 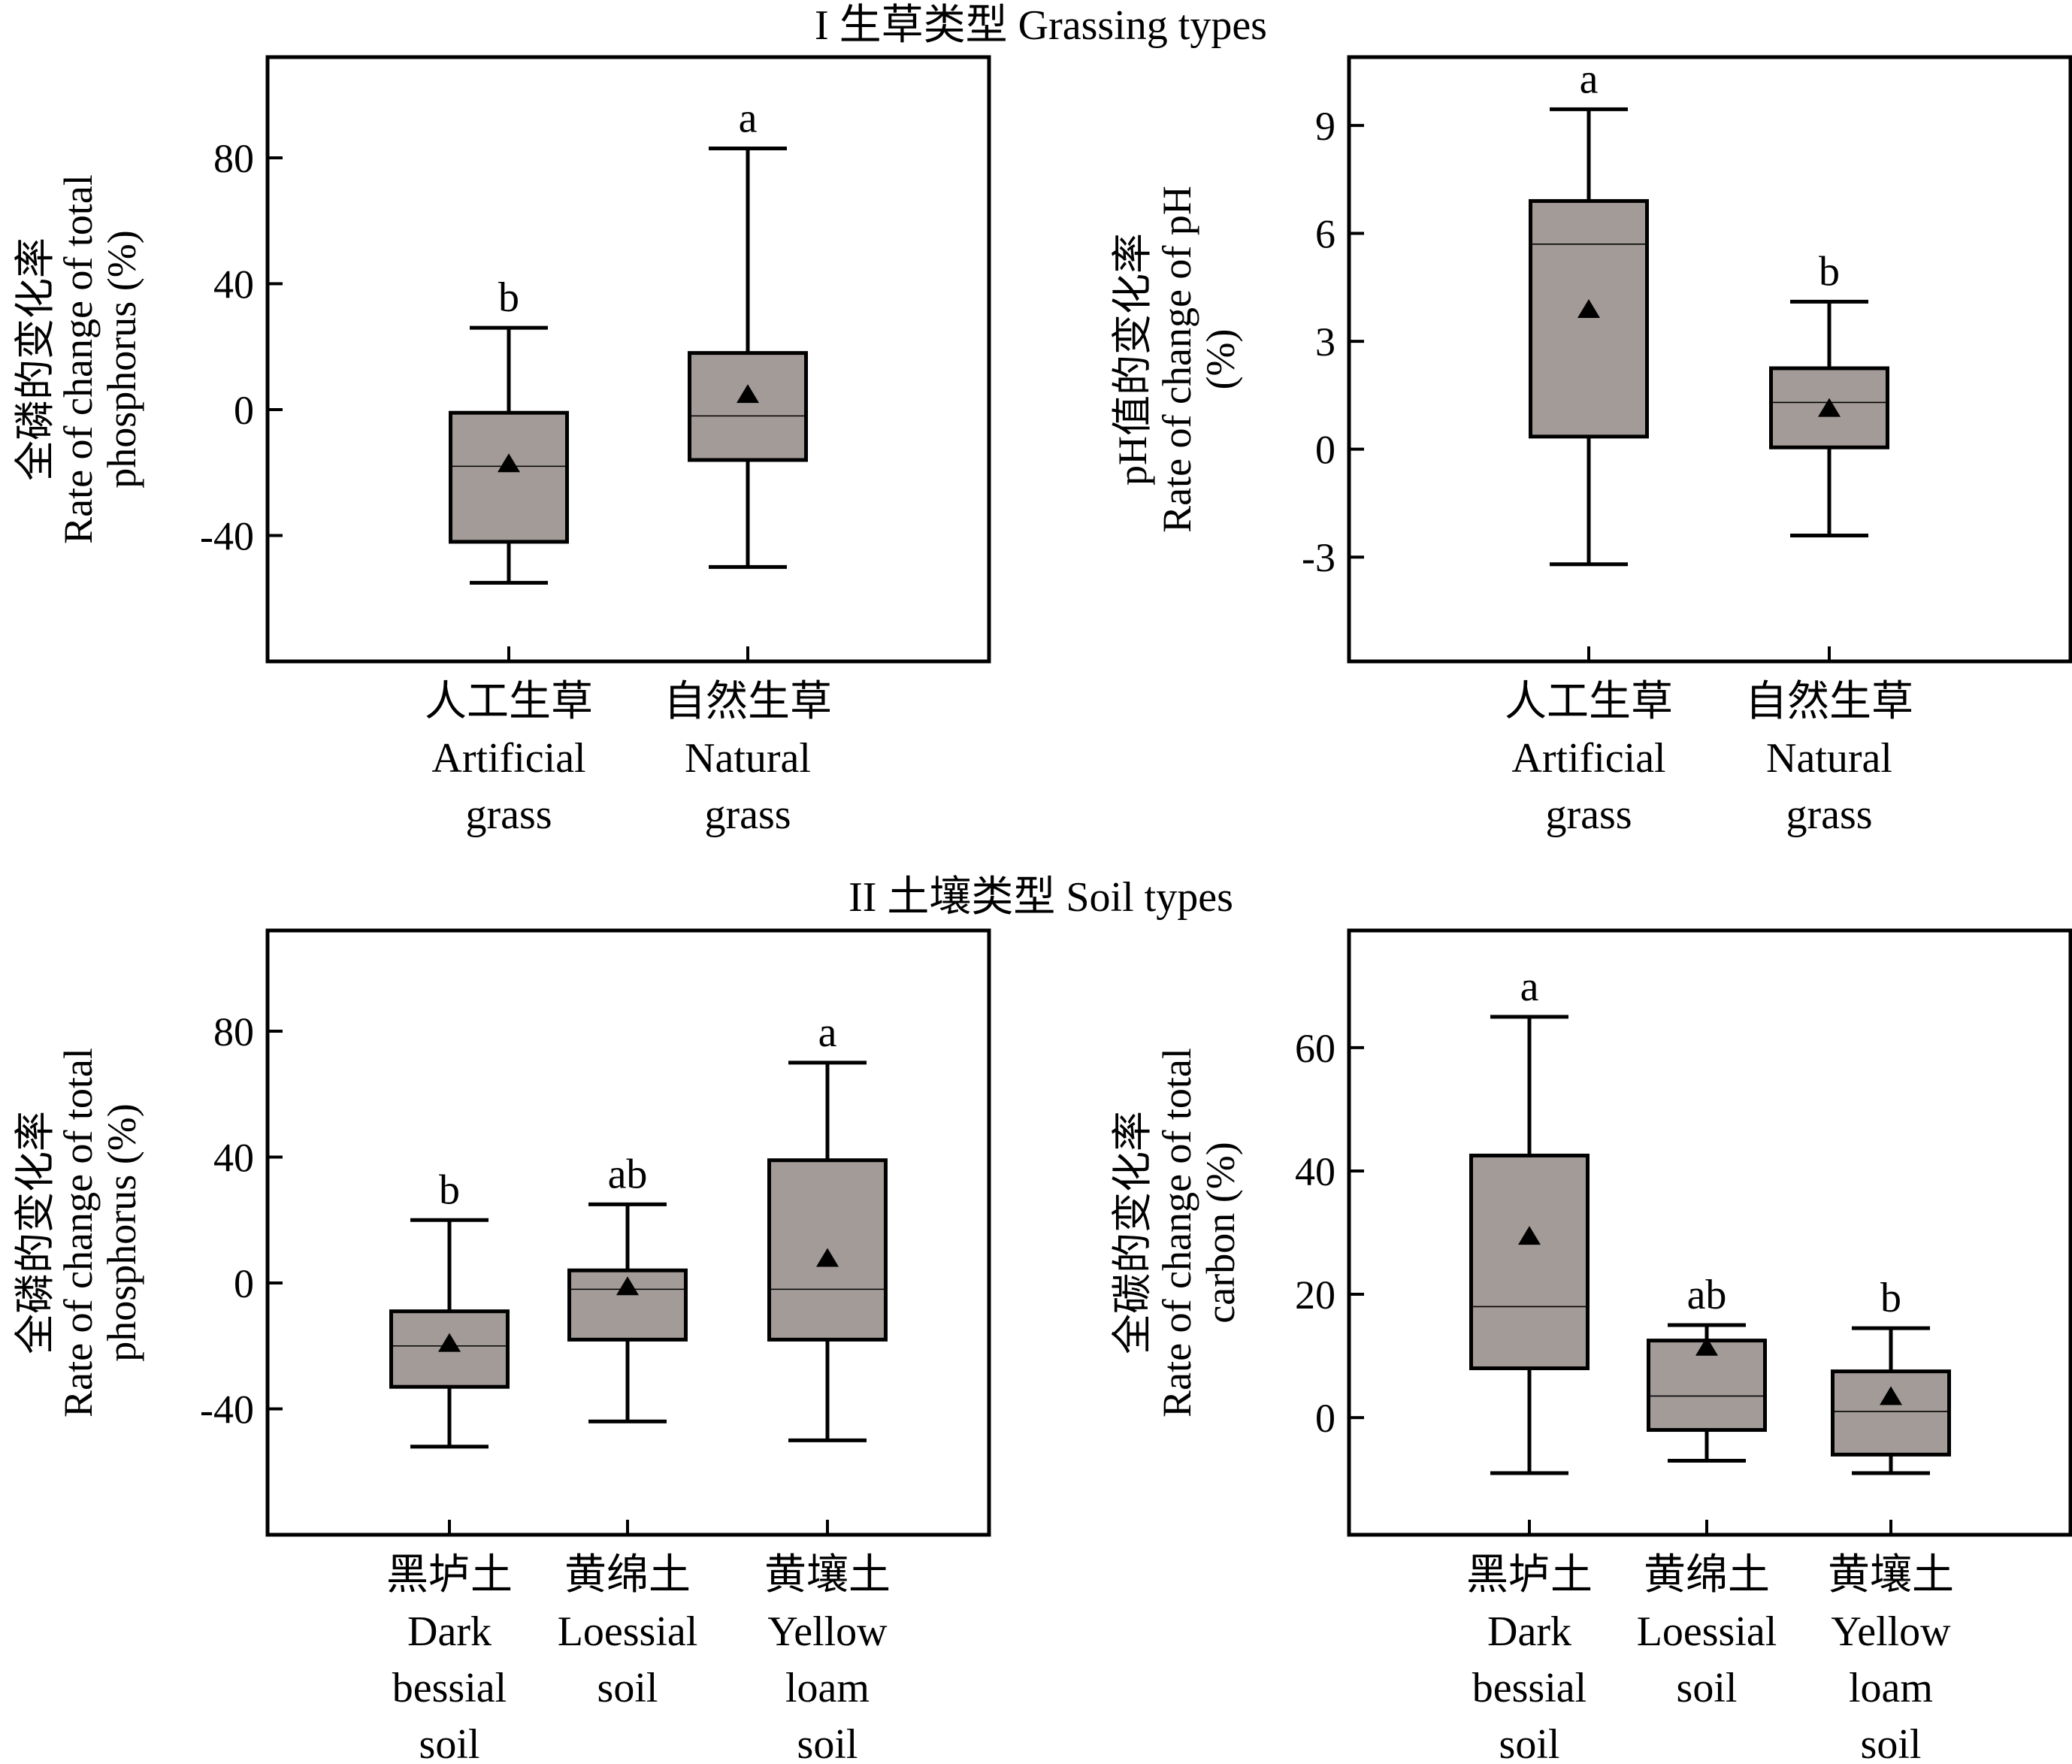 I want to click on box-2: a, so click(x=827, y=1272).